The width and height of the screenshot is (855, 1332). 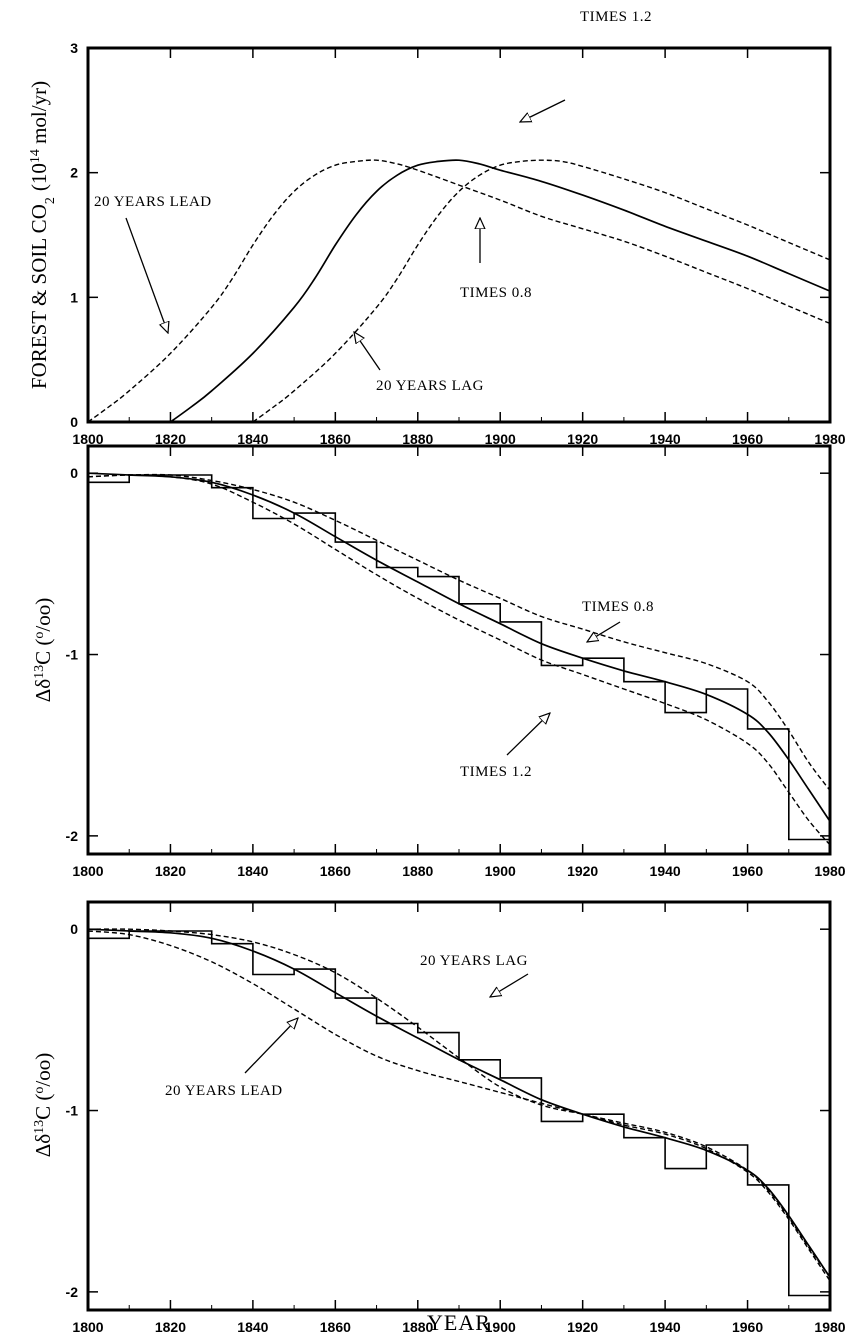 What do you see at coordinates (459, 1321) in the screenshot?
I see `x-axis-label: YEAR` at bounding box center [459, 1321].